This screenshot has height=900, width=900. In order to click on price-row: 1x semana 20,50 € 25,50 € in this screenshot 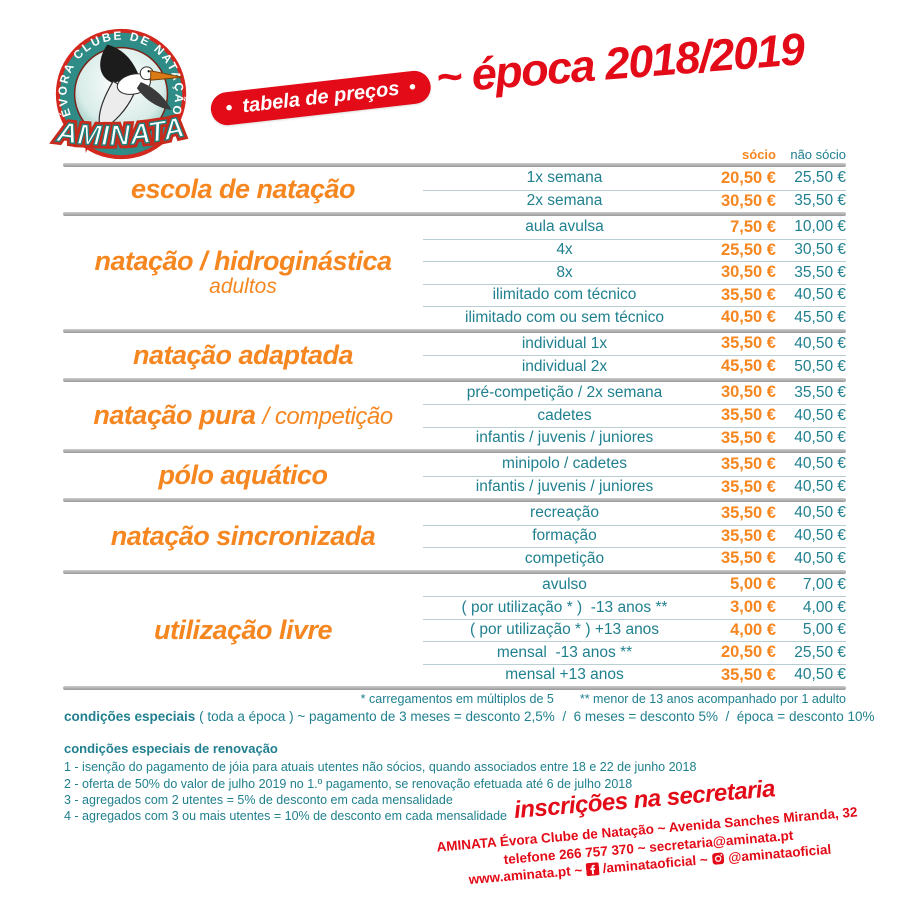, I will do `click(634, 178)`.